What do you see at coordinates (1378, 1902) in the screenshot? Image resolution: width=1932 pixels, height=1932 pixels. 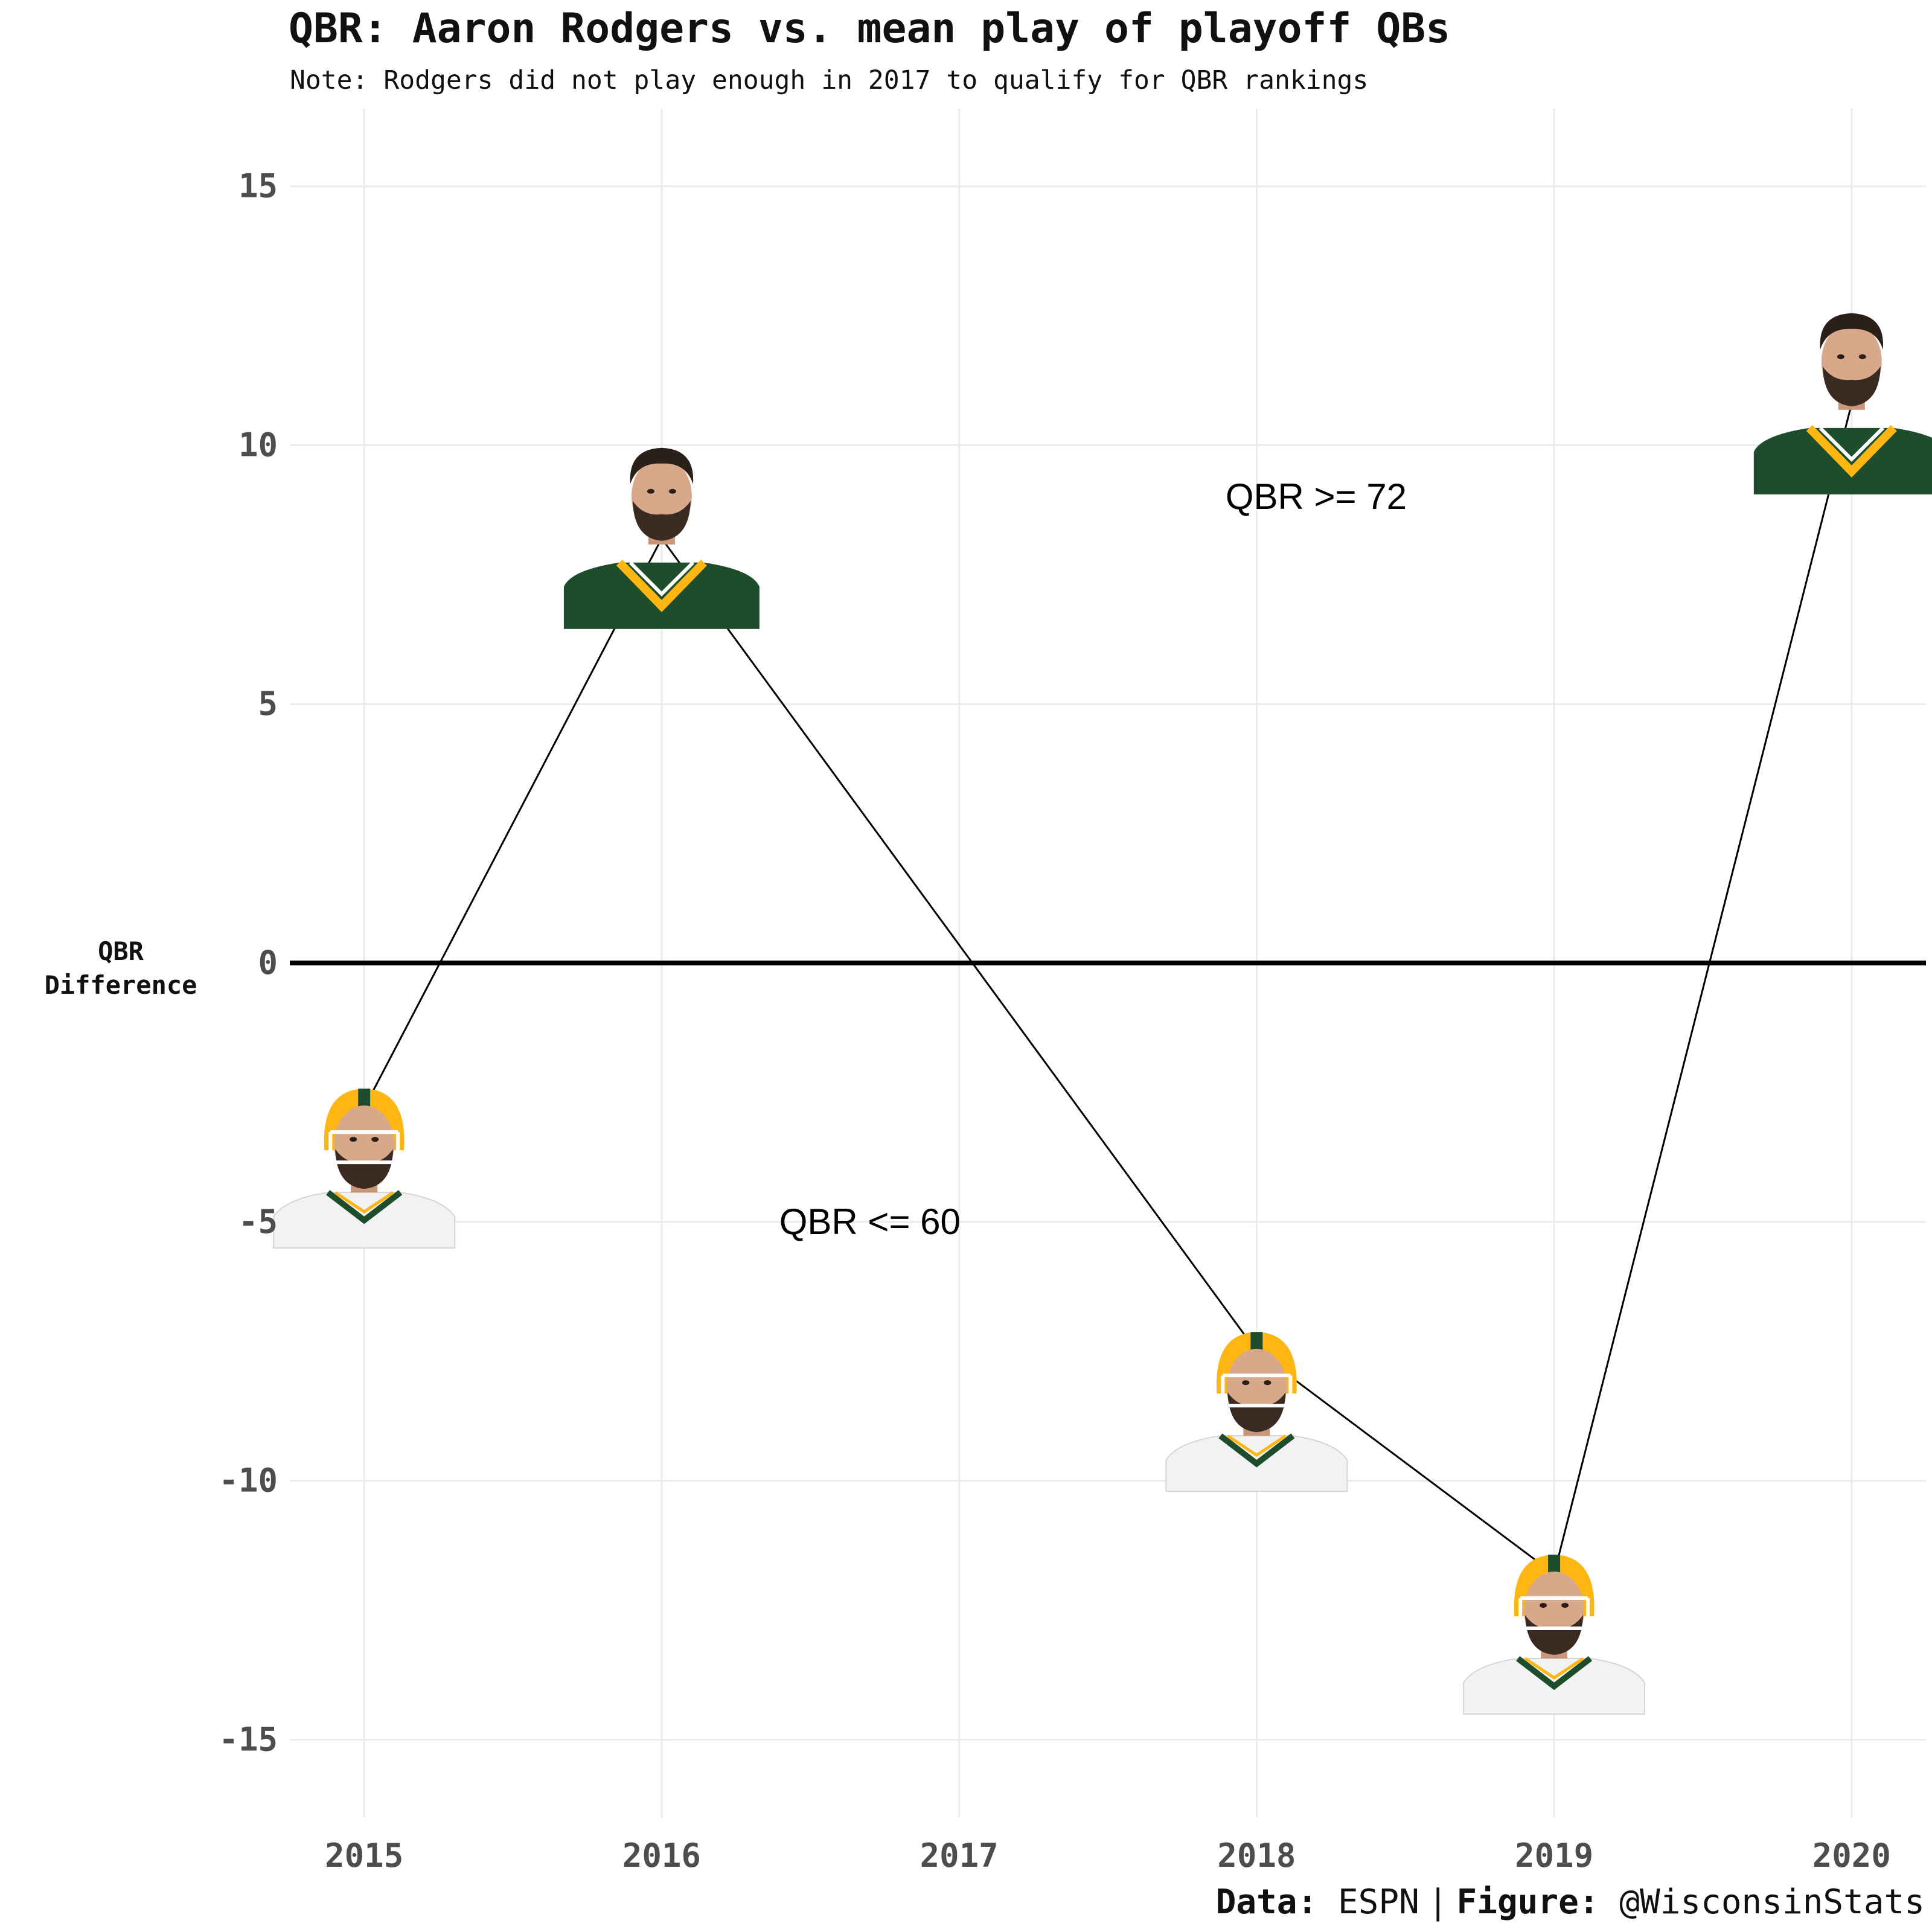 I see `caption-data-value: ESPN` at bounding box center [1378, 1902].